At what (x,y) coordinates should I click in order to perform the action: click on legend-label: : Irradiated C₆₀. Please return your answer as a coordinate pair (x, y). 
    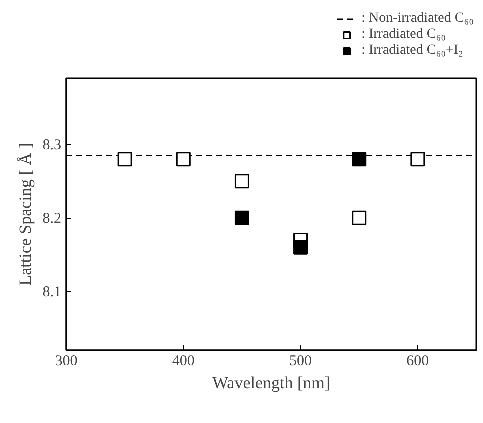
    Looking at the image, I should click on (404, 35).